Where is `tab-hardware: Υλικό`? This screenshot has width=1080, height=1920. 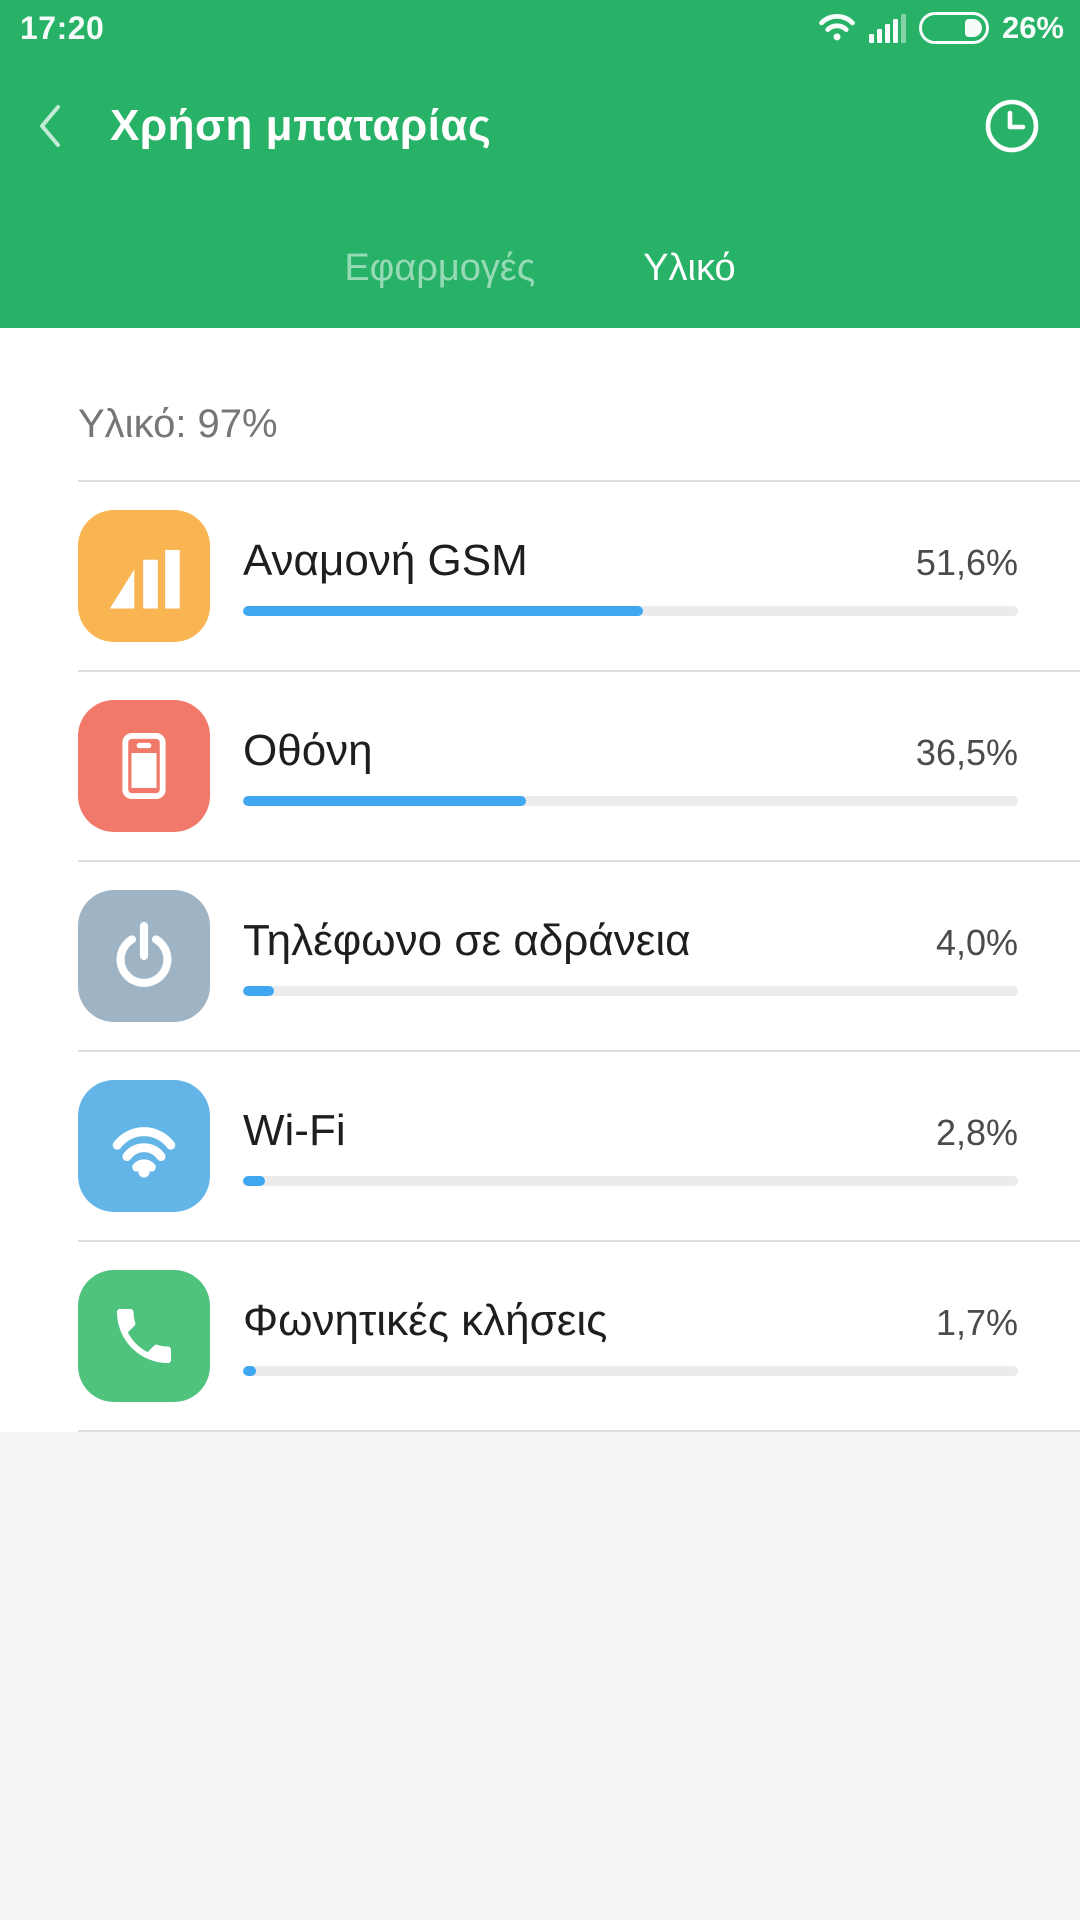
tab-hardware: Υλικό is located at coordinates (689, 267).